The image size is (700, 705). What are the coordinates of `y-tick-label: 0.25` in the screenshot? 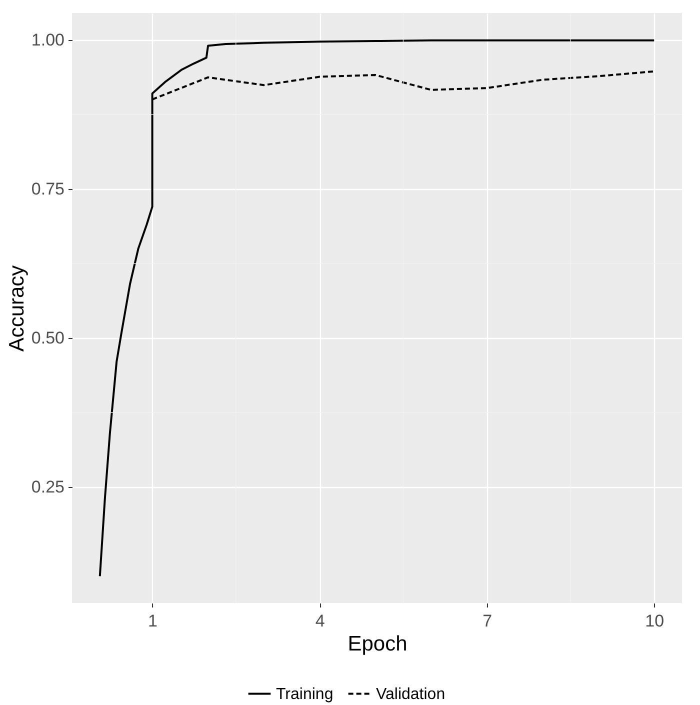 It's located at (47, 486).